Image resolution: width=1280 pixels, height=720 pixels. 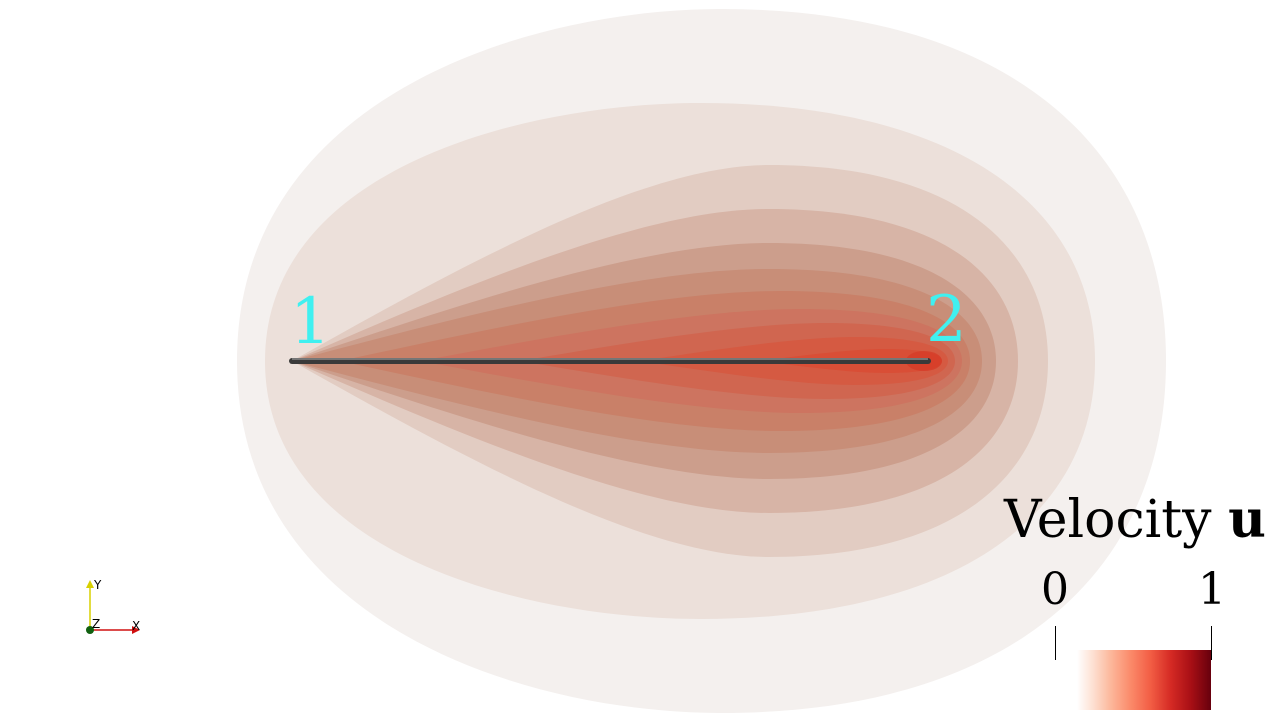 I want to click on y-axis-label: Y, so click(x=97, y=585).